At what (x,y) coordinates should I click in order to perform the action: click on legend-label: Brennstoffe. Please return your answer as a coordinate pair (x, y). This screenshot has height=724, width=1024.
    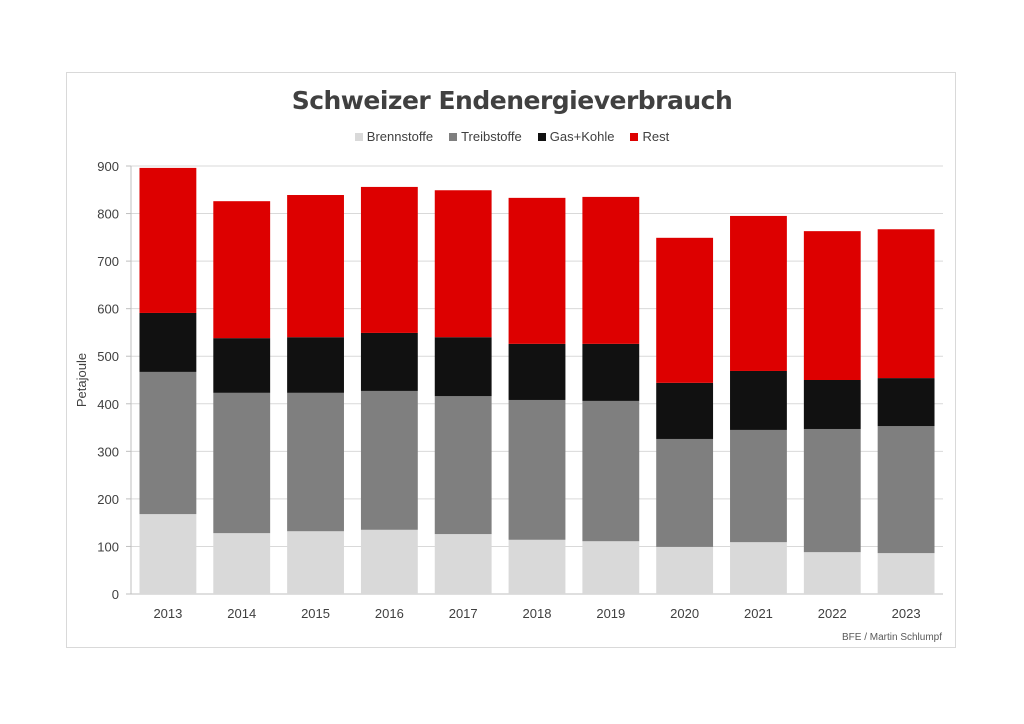
    Looking at the image, I should click on (400, 136).